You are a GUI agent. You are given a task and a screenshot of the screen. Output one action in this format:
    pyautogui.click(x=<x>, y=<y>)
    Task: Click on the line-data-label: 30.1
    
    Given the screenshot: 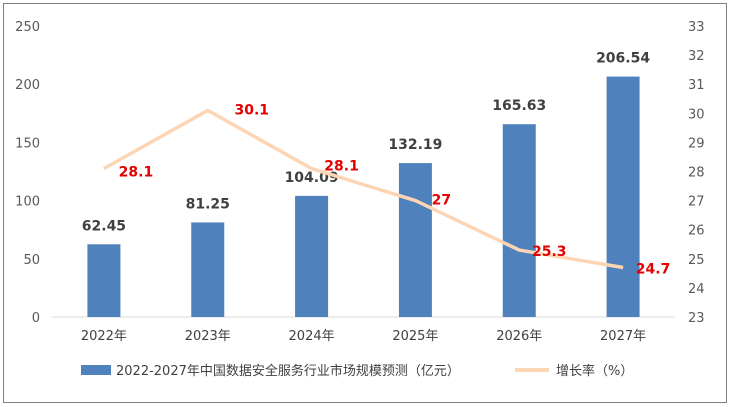 What is the action you would take?
    pyautogui.click(x=251, y=110)
    